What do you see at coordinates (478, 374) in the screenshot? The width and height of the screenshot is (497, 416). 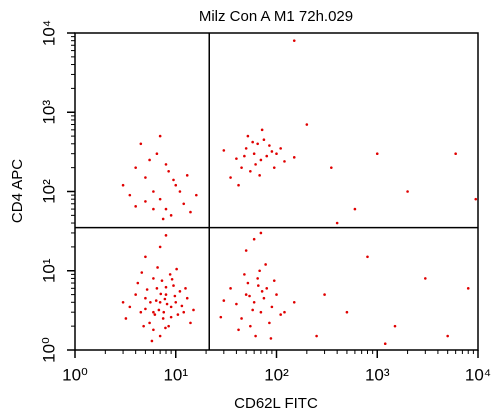 I see `x-tick-label: 10⁴` at bounding box center [478, 374].